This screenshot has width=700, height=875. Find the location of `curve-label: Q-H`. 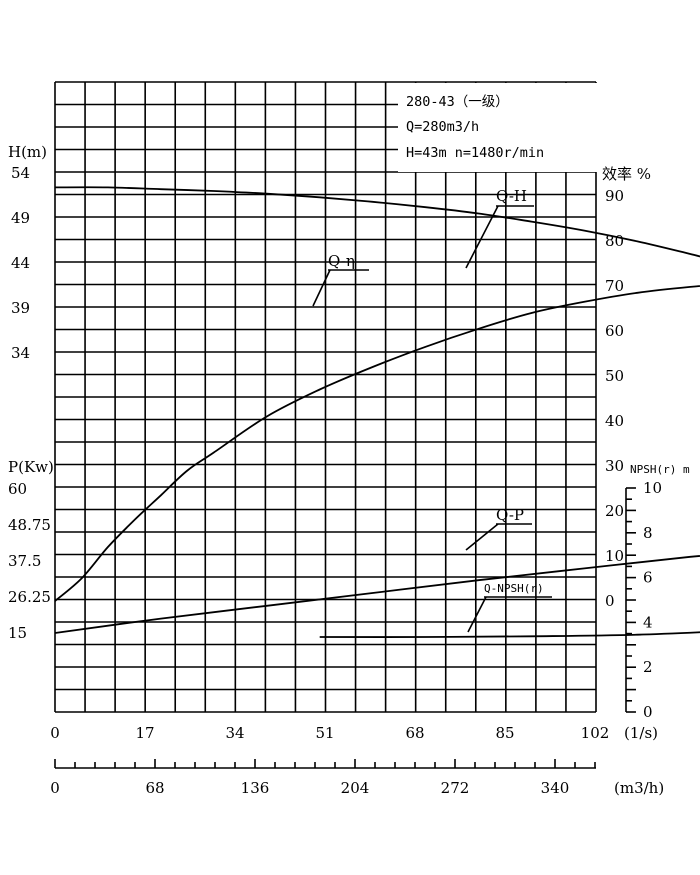

curve-label: Q-H is located at coordinates (511, 196).